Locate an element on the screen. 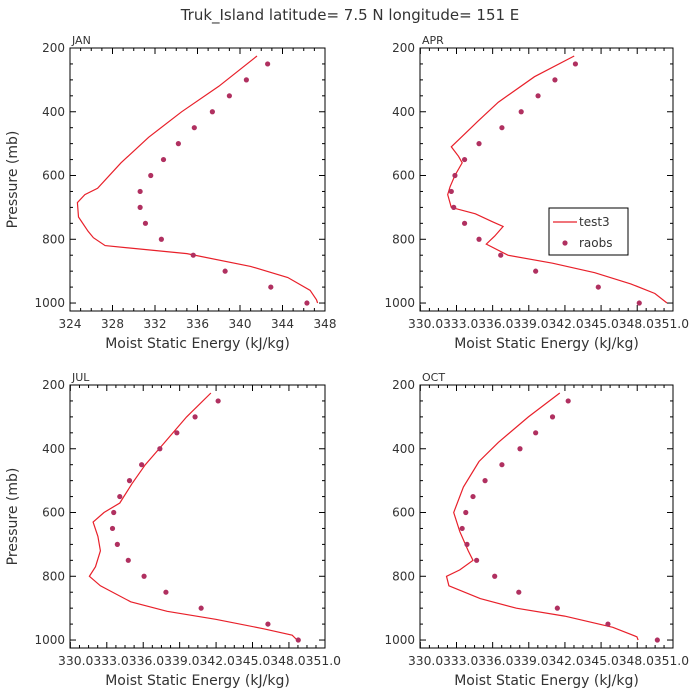 The height and width of the screenshot is (700, 700). panel-label: JAN is located at coordinates (81, 40).